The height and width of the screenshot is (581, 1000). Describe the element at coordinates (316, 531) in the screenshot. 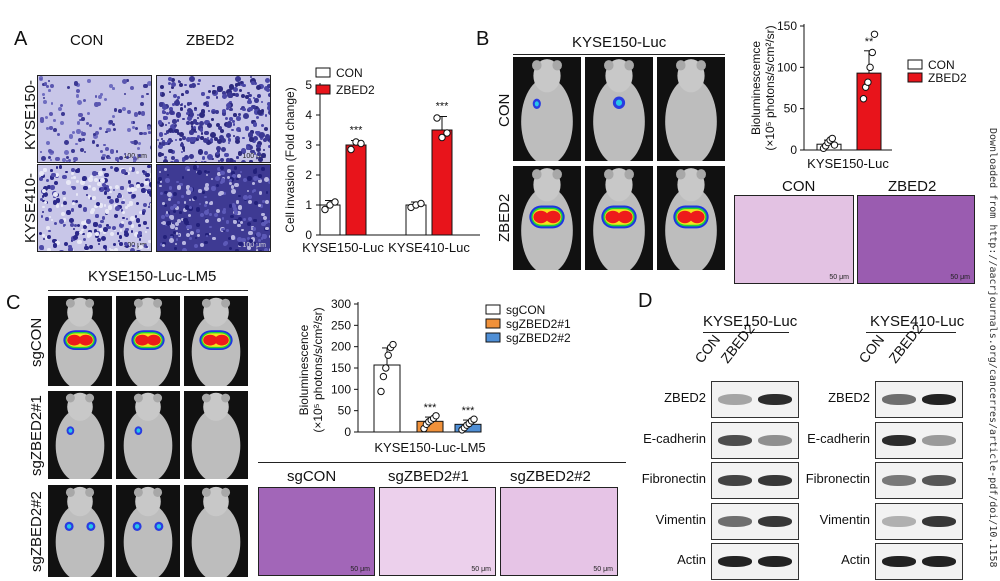

I see `histology-c-sgcon: 50 μm` at that location.